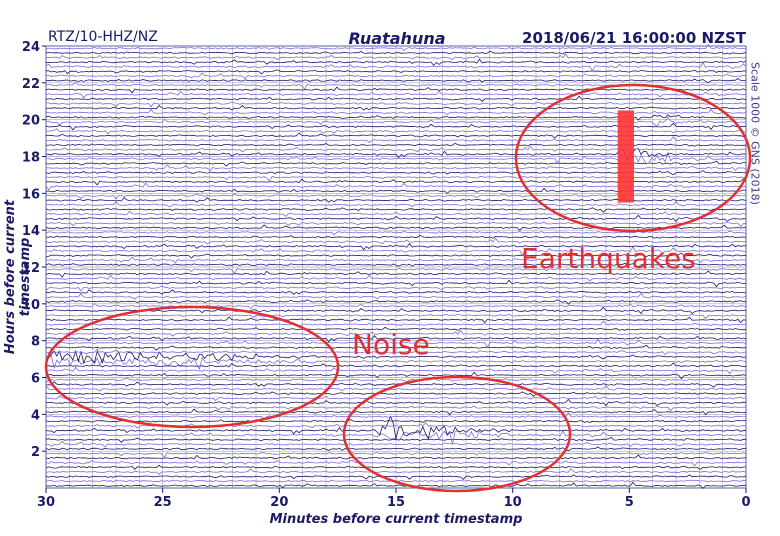 This screenshot has width=780, height=536. What do you see at coordinates (46, 502) in the screenshot?
I see `x-tick-label: 30` at bounding box center [46, 502].